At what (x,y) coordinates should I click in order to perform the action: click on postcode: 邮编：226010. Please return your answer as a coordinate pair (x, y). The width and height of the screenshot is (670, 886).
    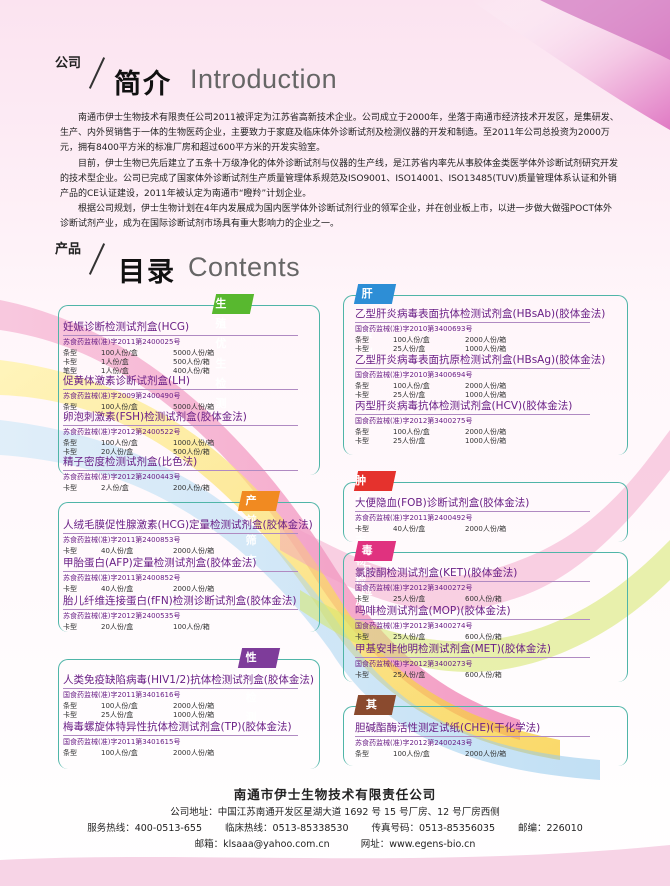
    Looking at the image, I should click on (550, 828).